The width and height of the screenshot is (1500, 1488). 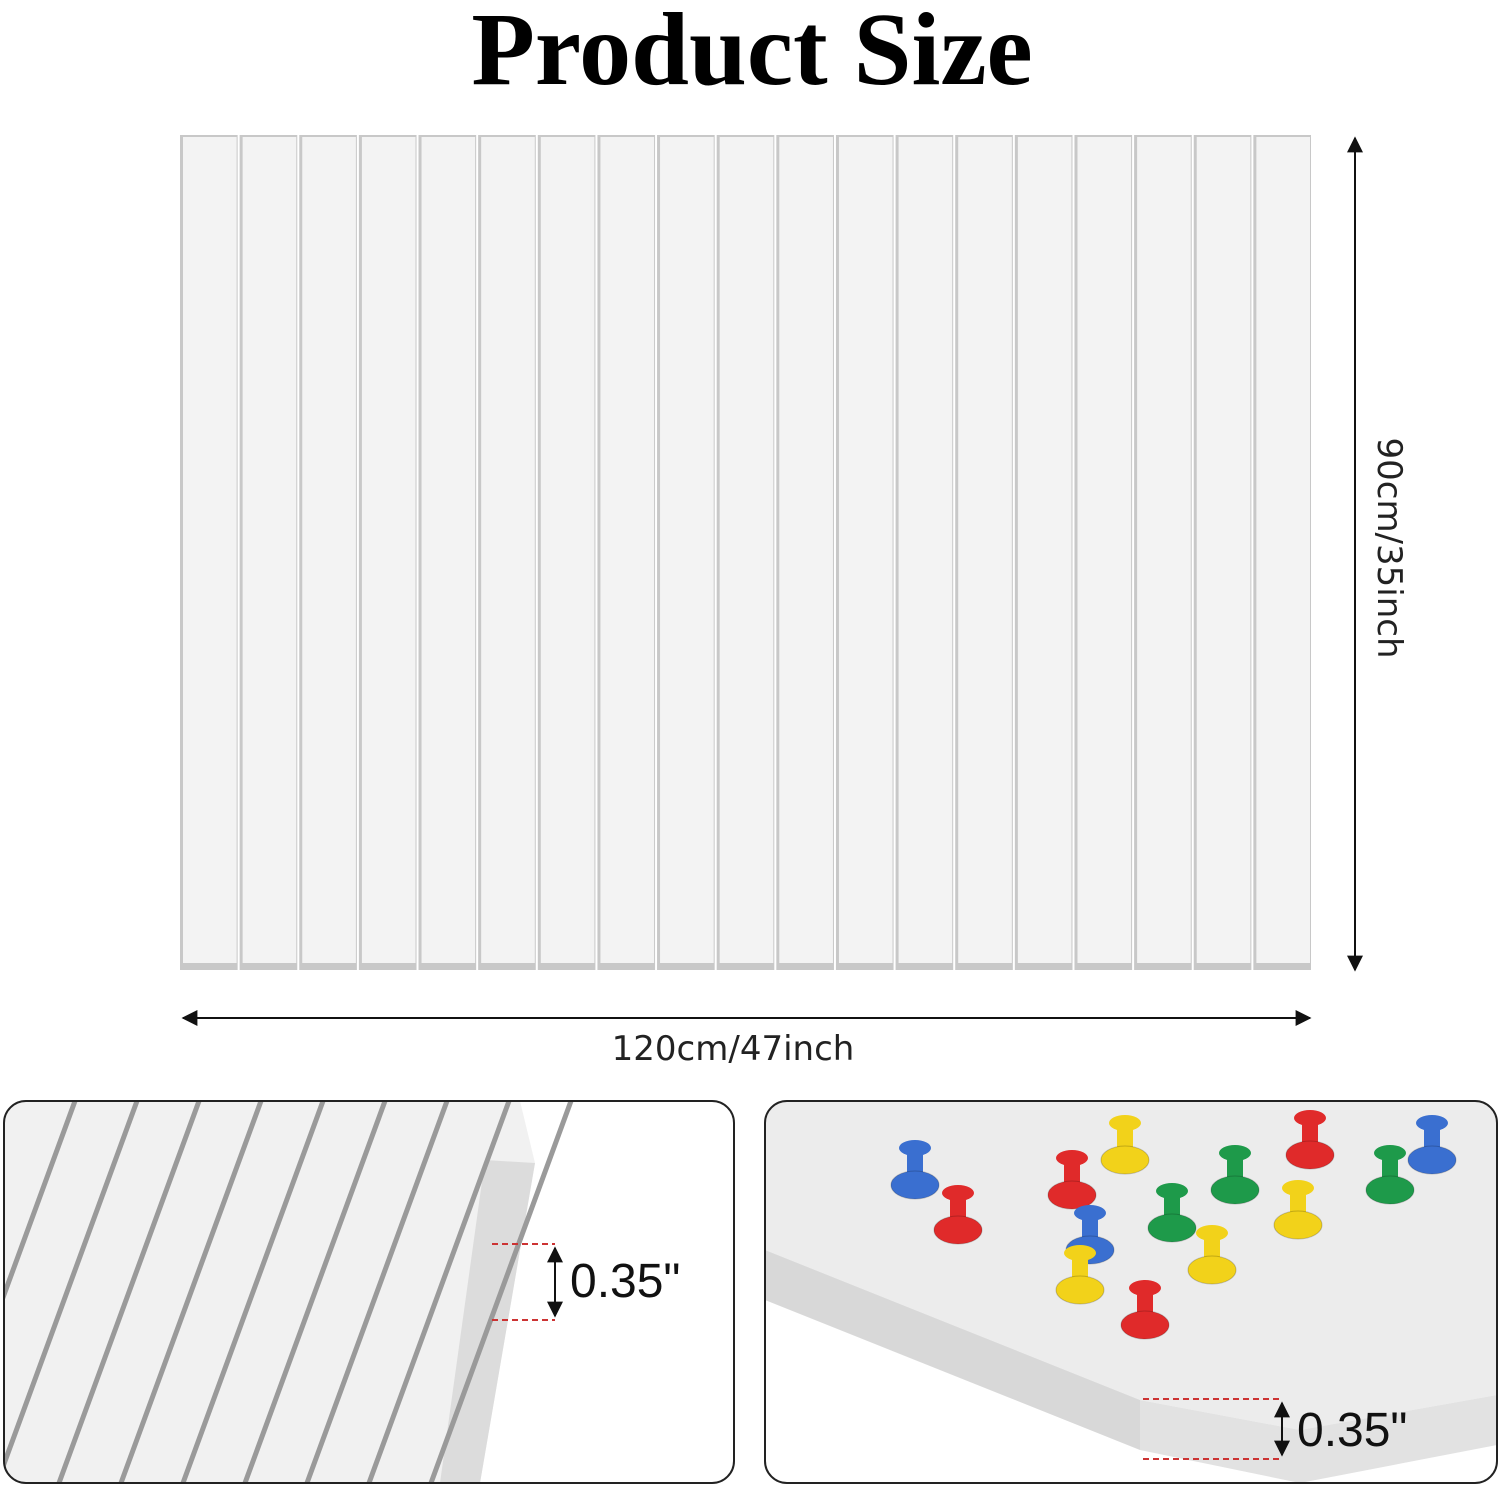 I want to click on pin-detail, so click(x=1131, y=1292).